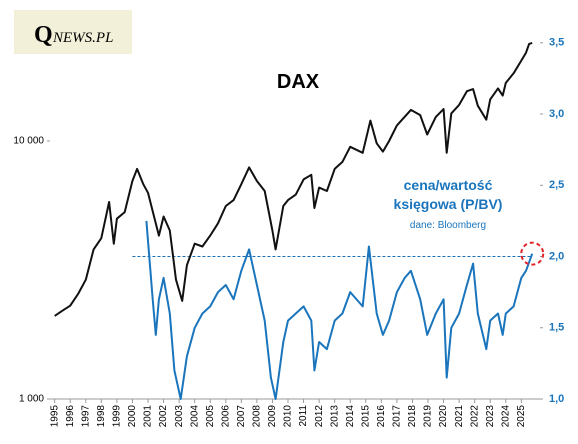 The image size is (578, 444). Describe the element at coordinates (148, 416) in the screenshot. I see `x-tick-label: 2001` at that location.